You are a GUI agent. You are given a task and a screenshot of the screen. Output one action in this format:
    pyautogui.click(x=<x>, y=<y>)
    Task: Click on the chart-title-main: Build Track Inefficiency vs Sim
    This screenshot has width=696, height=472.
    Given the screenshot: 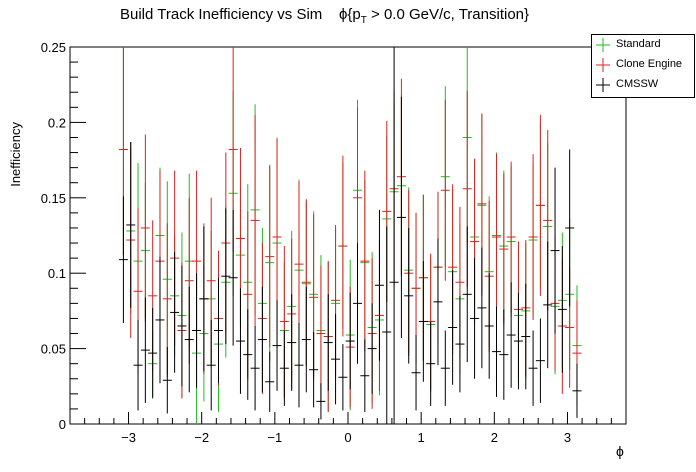 What is the action you would take?
    pyautogui.click(x=221, y=14)
    